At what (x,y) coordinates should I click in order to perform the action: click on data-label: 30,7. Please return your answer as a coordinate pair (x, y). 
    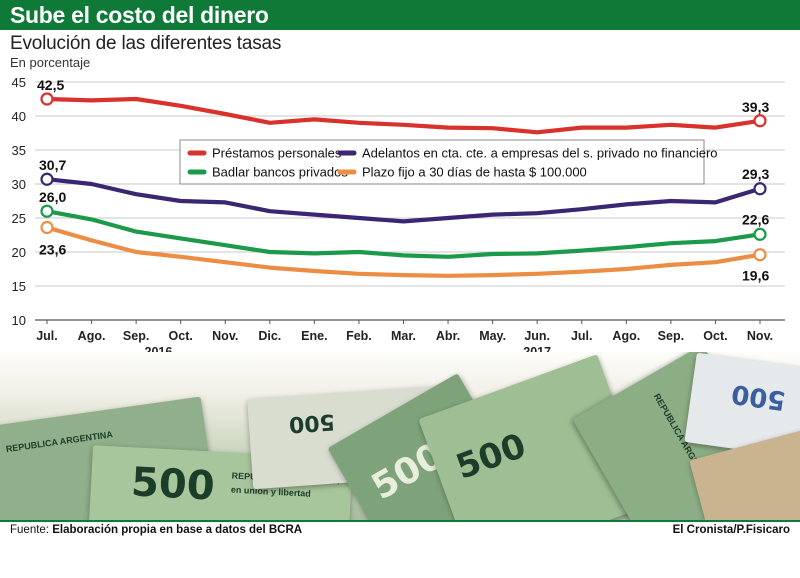
    Looking at the image, I should click on (52, 165).